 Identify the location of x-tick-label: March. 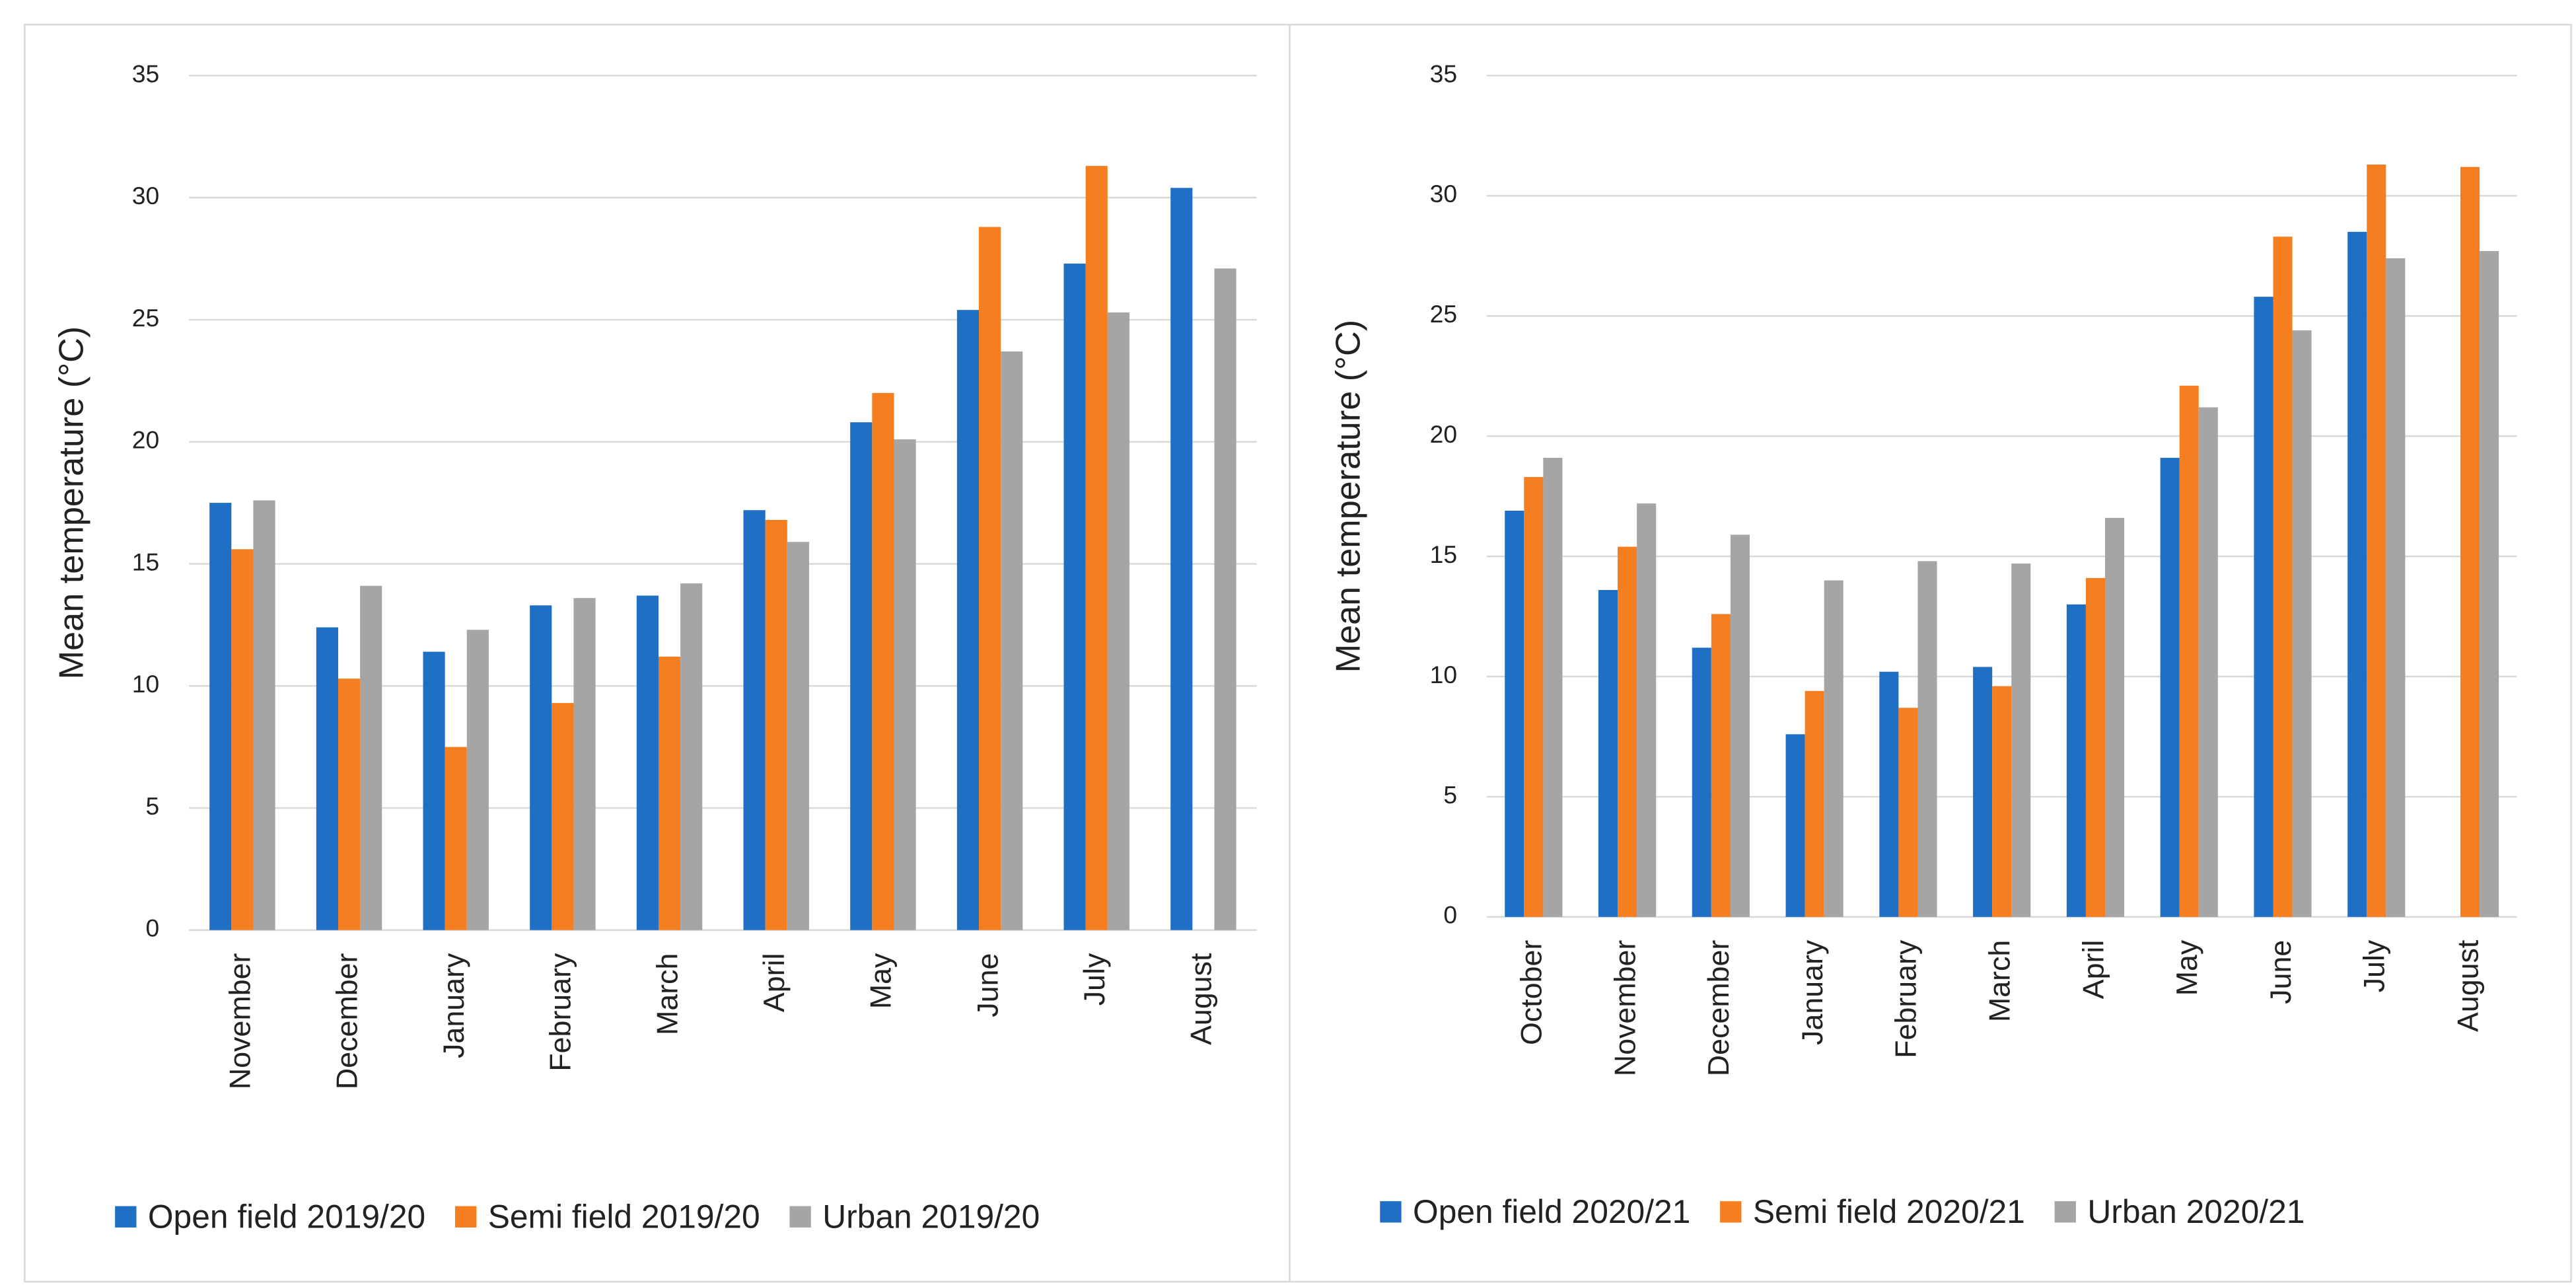
(667, 994).